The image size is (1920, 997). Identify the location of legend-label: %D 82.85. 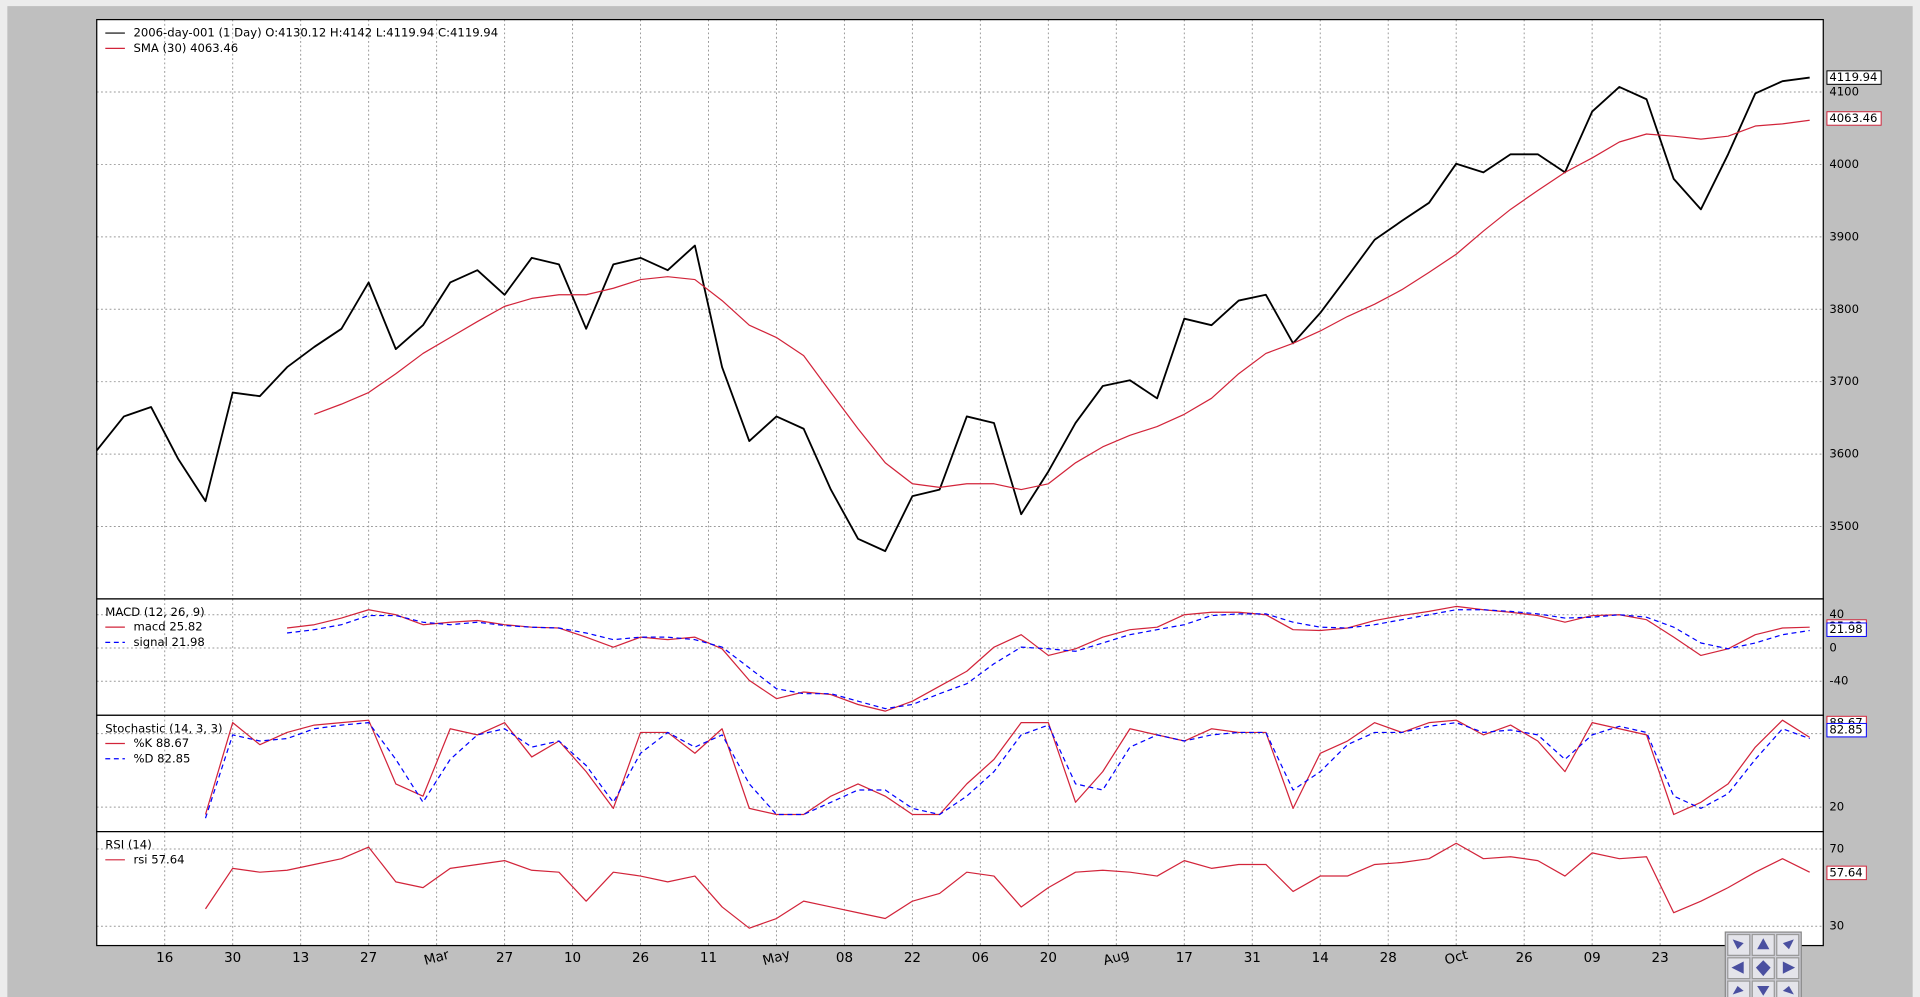
(161, 758).